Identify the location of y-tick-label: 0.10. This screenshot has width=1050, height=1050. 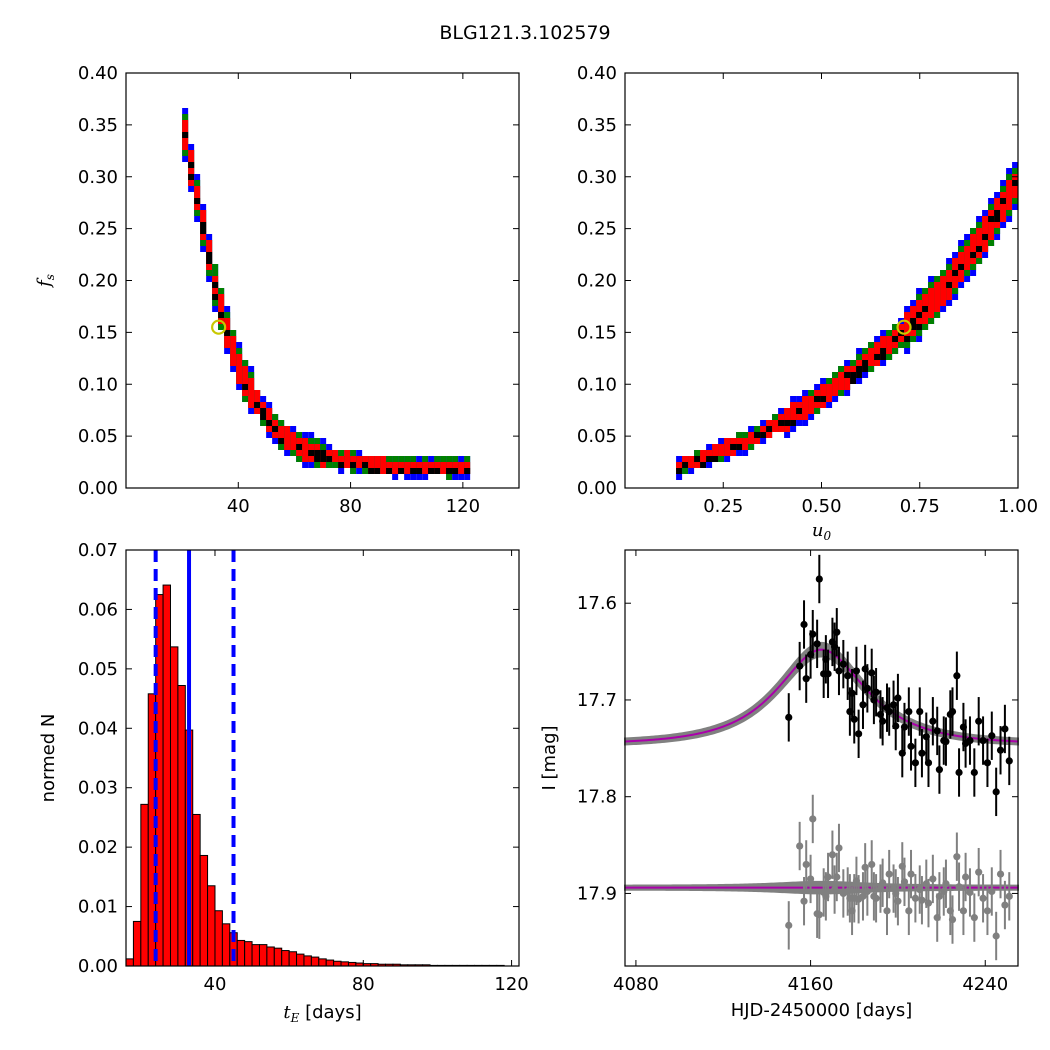
(597, 384).